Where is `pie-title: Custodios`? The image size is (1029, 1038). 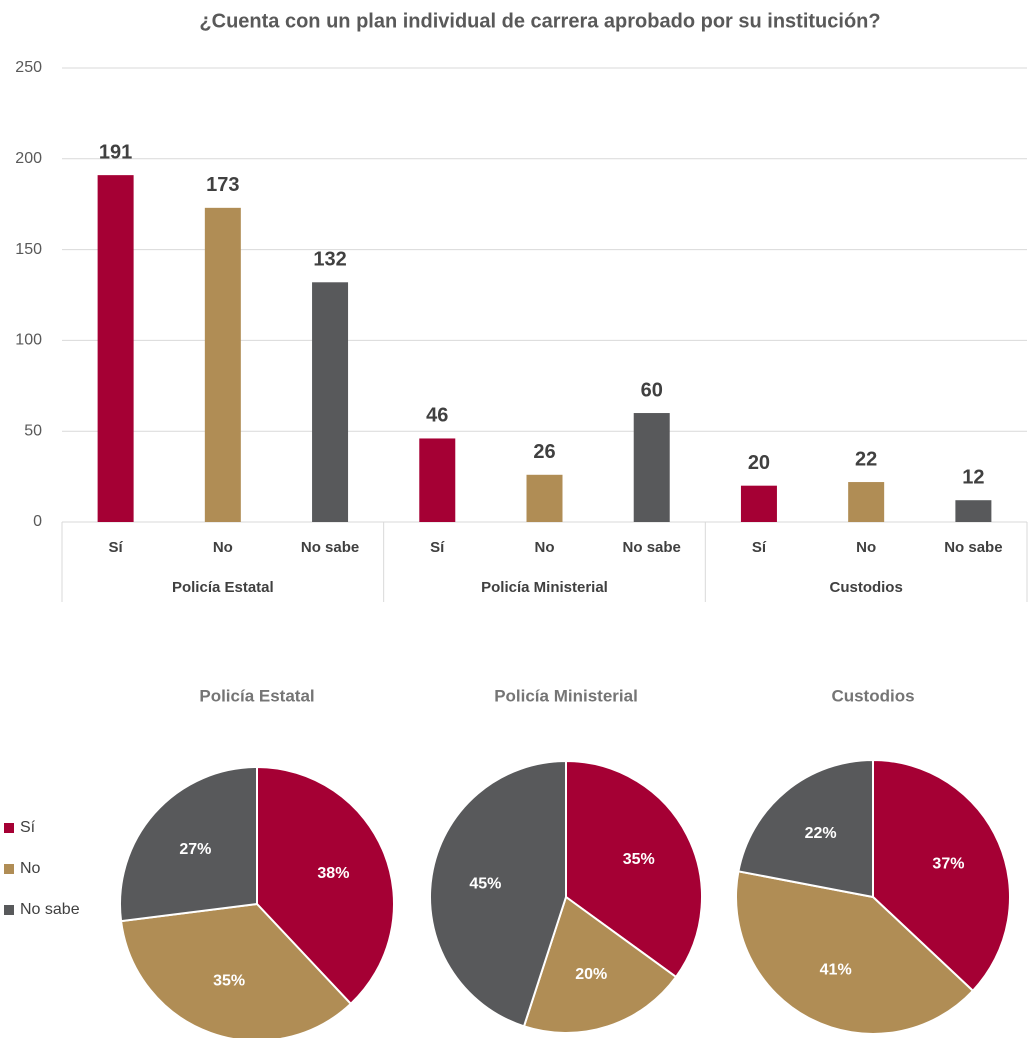
pie-title: Custodios is located at coordinates (872, 695).